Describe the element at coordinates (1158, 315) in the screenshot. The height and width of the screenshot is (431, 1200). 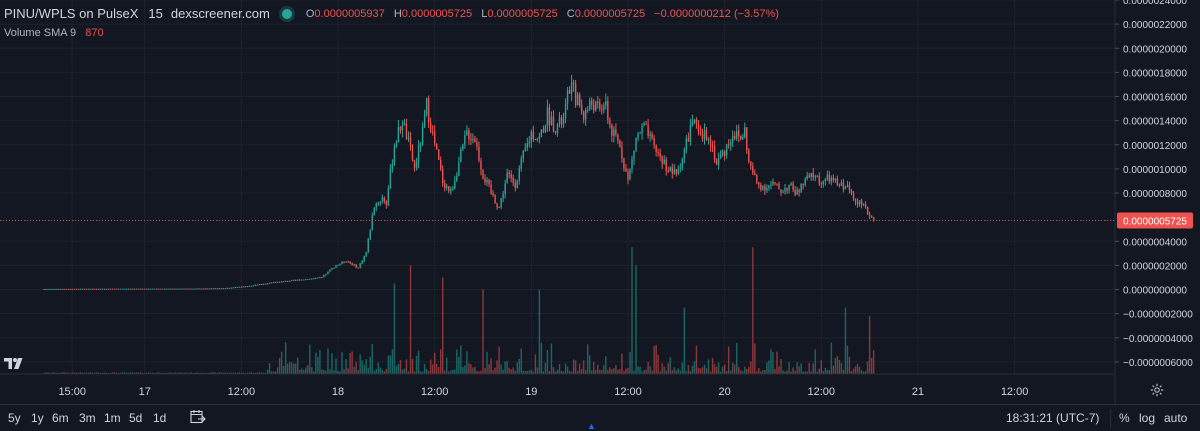
I see `y-tick-label: −0.0000002000` at that location.